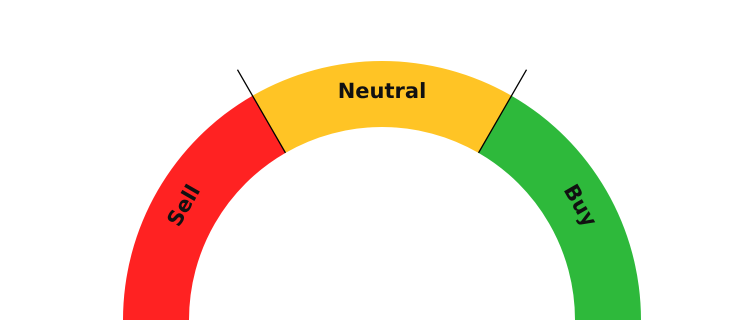 This screenshot has height=320, width=753. Describe the element at coordinates (382, 91) in the screenshot. I see `slice-label: Neutral` at that location.